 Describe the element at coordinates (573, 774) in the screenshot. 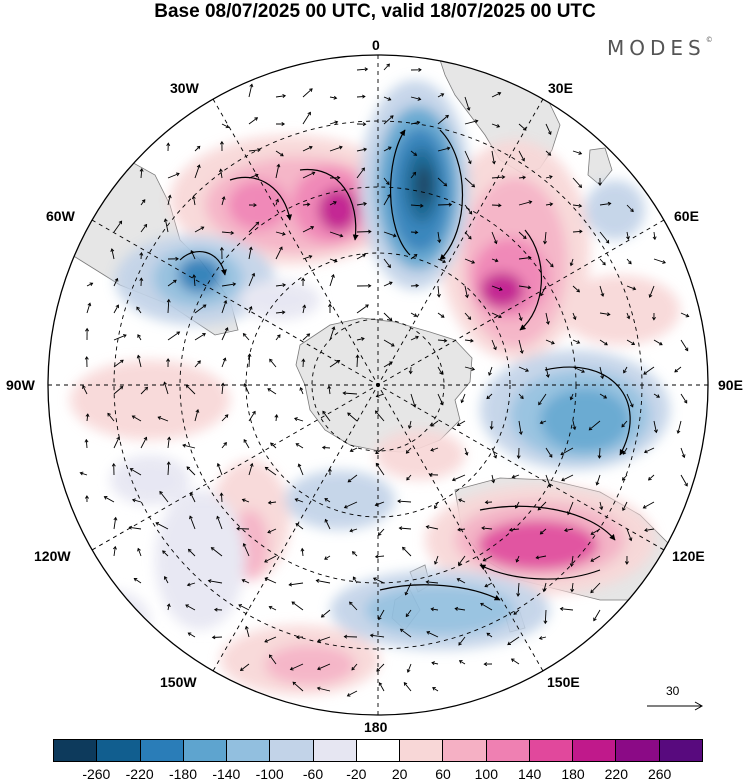

I see `colorbar-tick-label: 180` at that location.